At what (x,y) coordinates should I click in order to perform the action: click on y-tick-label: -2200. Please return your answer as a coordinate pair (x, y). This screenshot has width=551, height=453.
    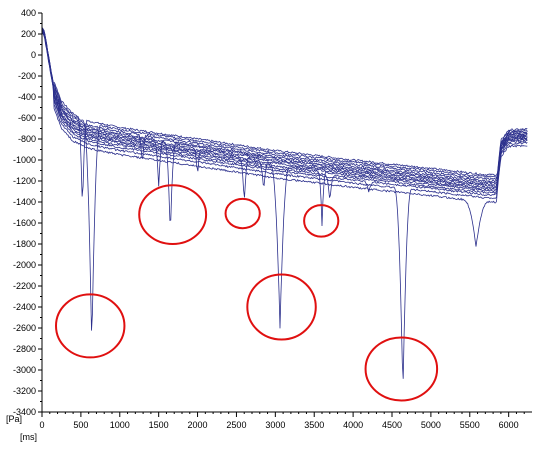
    Looking at the image, I should click on (24, 286).